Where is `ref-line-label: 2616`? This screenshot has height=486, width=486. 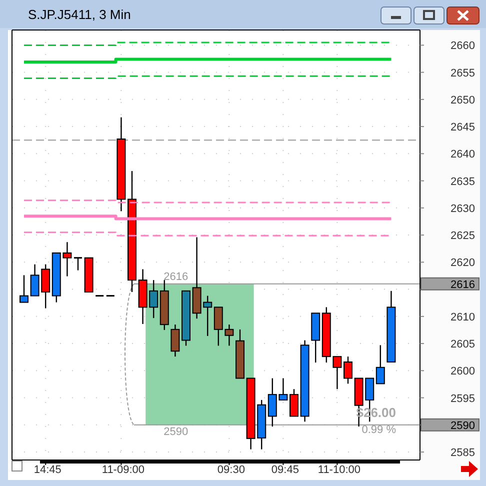 ref-line-label: 2616 is located at coordinates (462, 284).